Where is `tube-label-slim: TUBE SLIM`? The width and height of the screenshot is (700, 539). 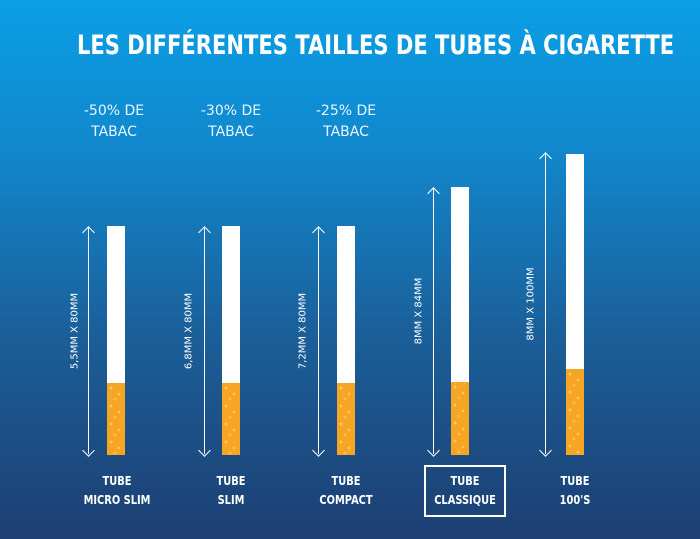
tube-label-slim: TUBE SLIM is located at coordinates (231, 491).